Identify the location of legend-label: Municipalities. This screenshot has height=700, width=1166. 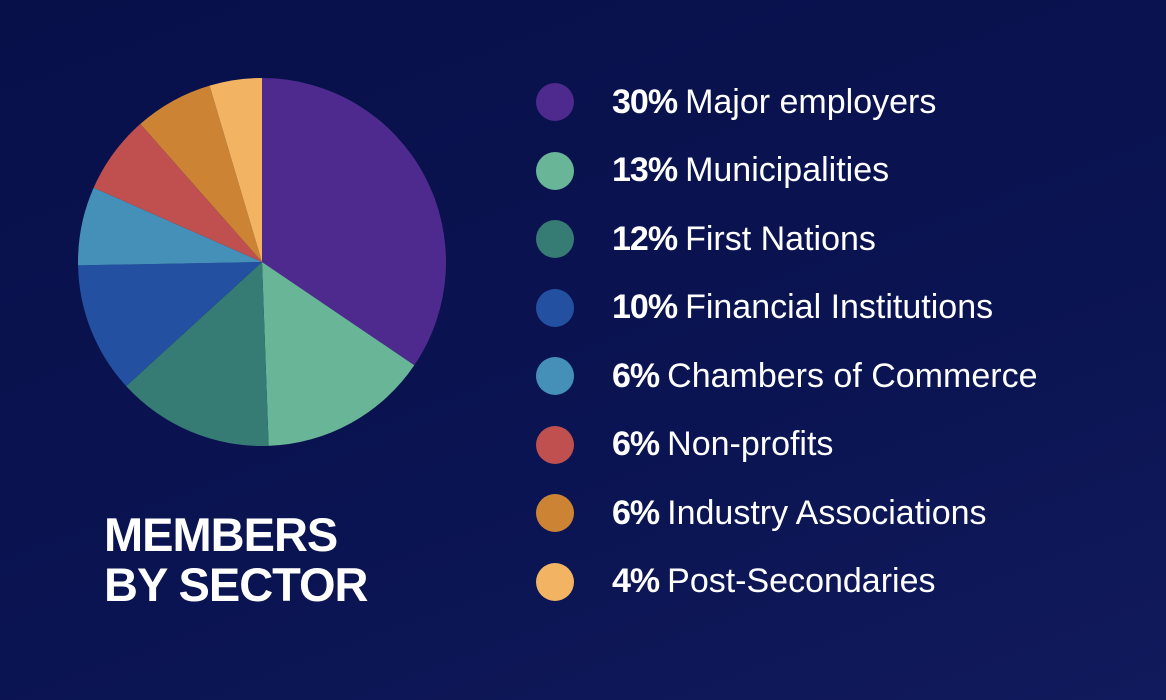
(787, 170).